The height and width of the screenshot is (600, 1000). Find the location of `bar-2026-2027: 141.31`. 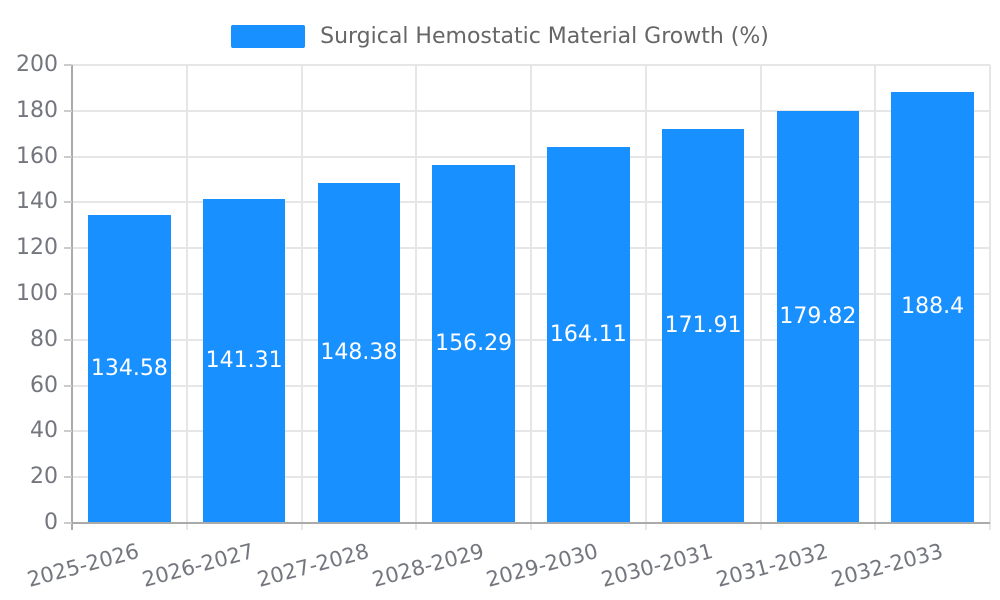

bar-2026-2027: 141.31 is located at coordinates (244, 361).